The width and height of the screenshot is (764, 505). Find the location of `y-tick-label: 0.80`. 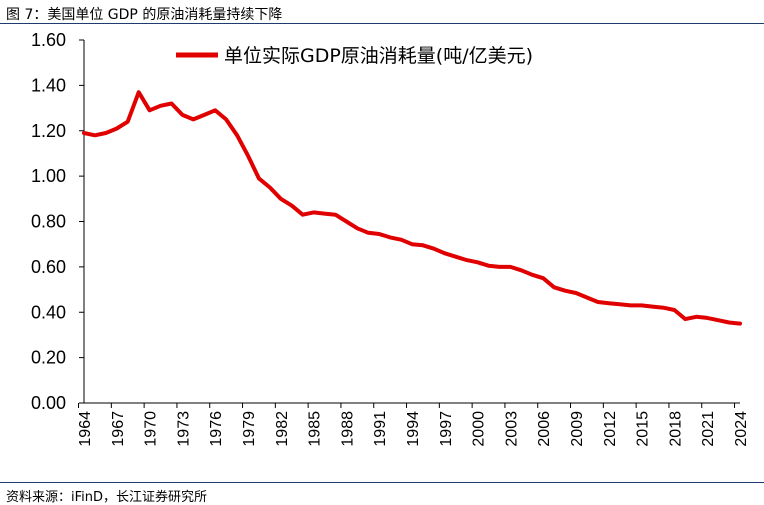

y-tick-label: 0.80 is located at coordinates (48, 222).